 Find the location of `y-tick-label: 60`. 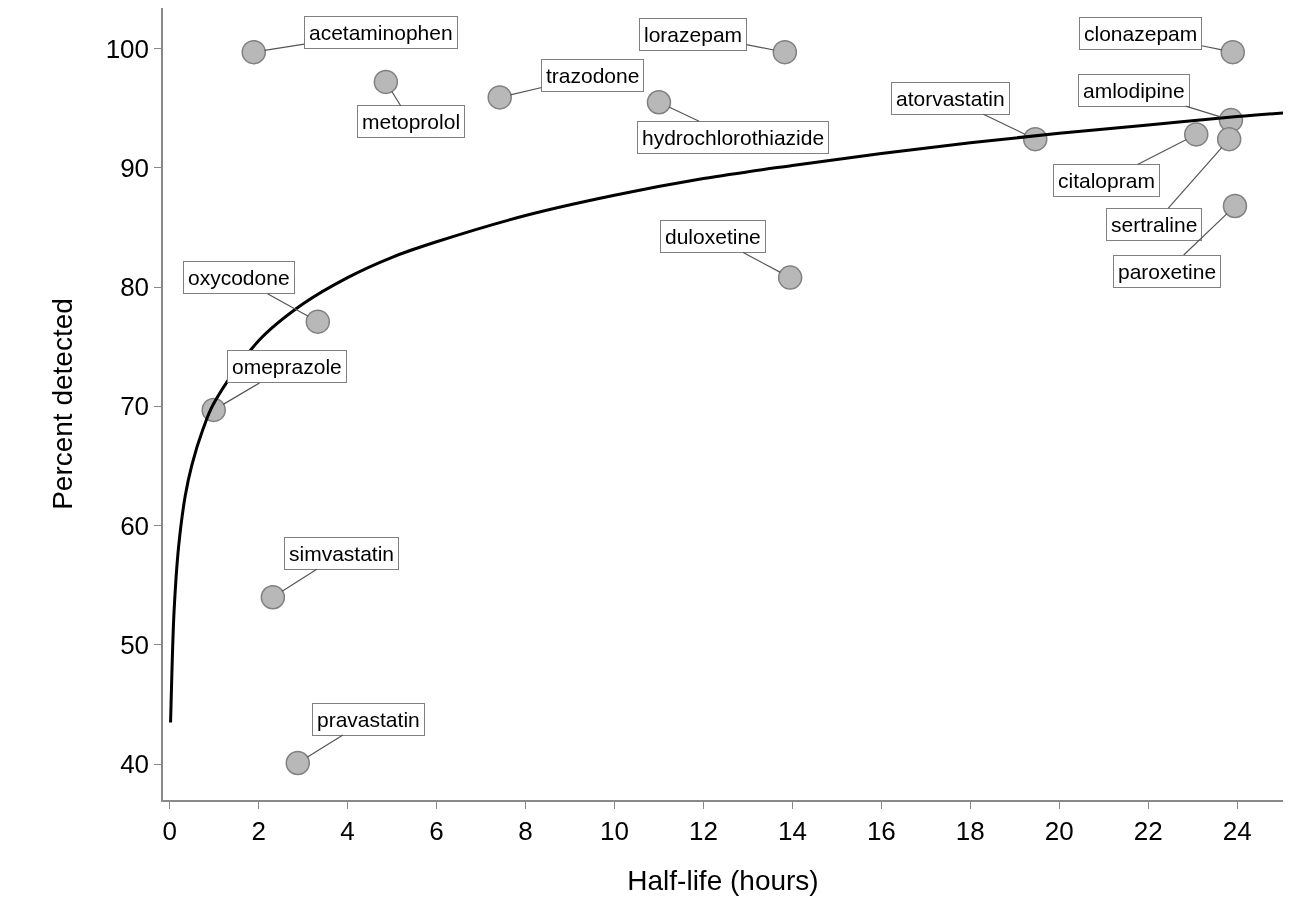

y-tick-label: 60 is located at coordinates (135, 525).